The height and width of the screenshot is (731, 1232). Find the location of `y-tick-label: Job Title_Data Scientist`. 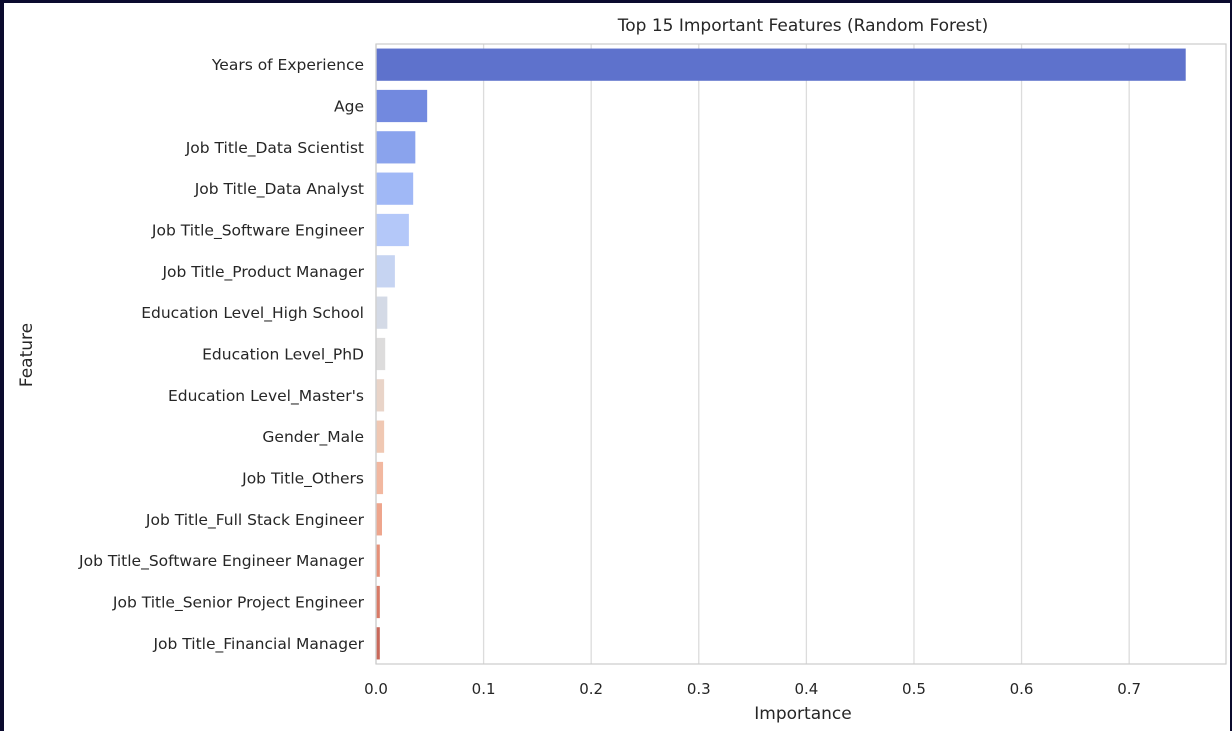

y-tick-label: Job Title_Data Scientist is located at coordinates (274, 148).